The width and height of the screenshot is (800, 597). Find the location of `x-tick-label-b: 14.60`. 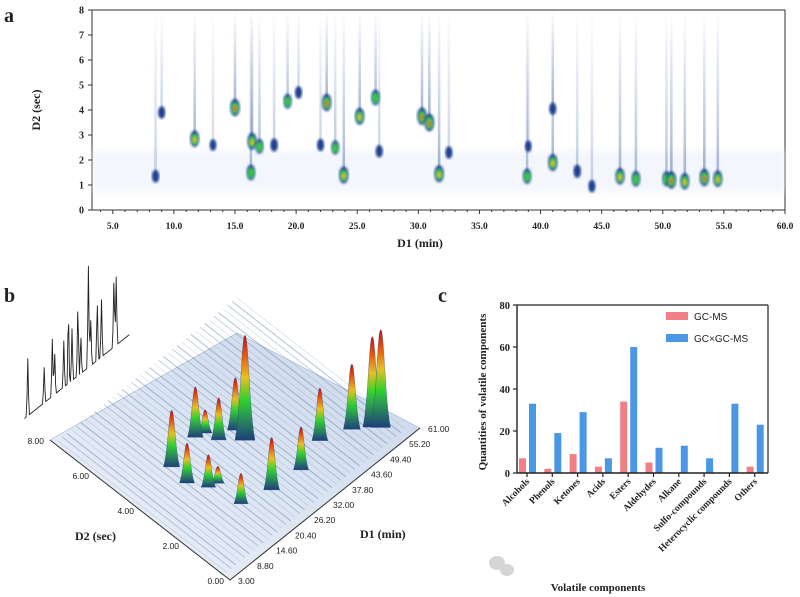

x-tick-label-b: 14.60 is located at coordinates (287, 551).